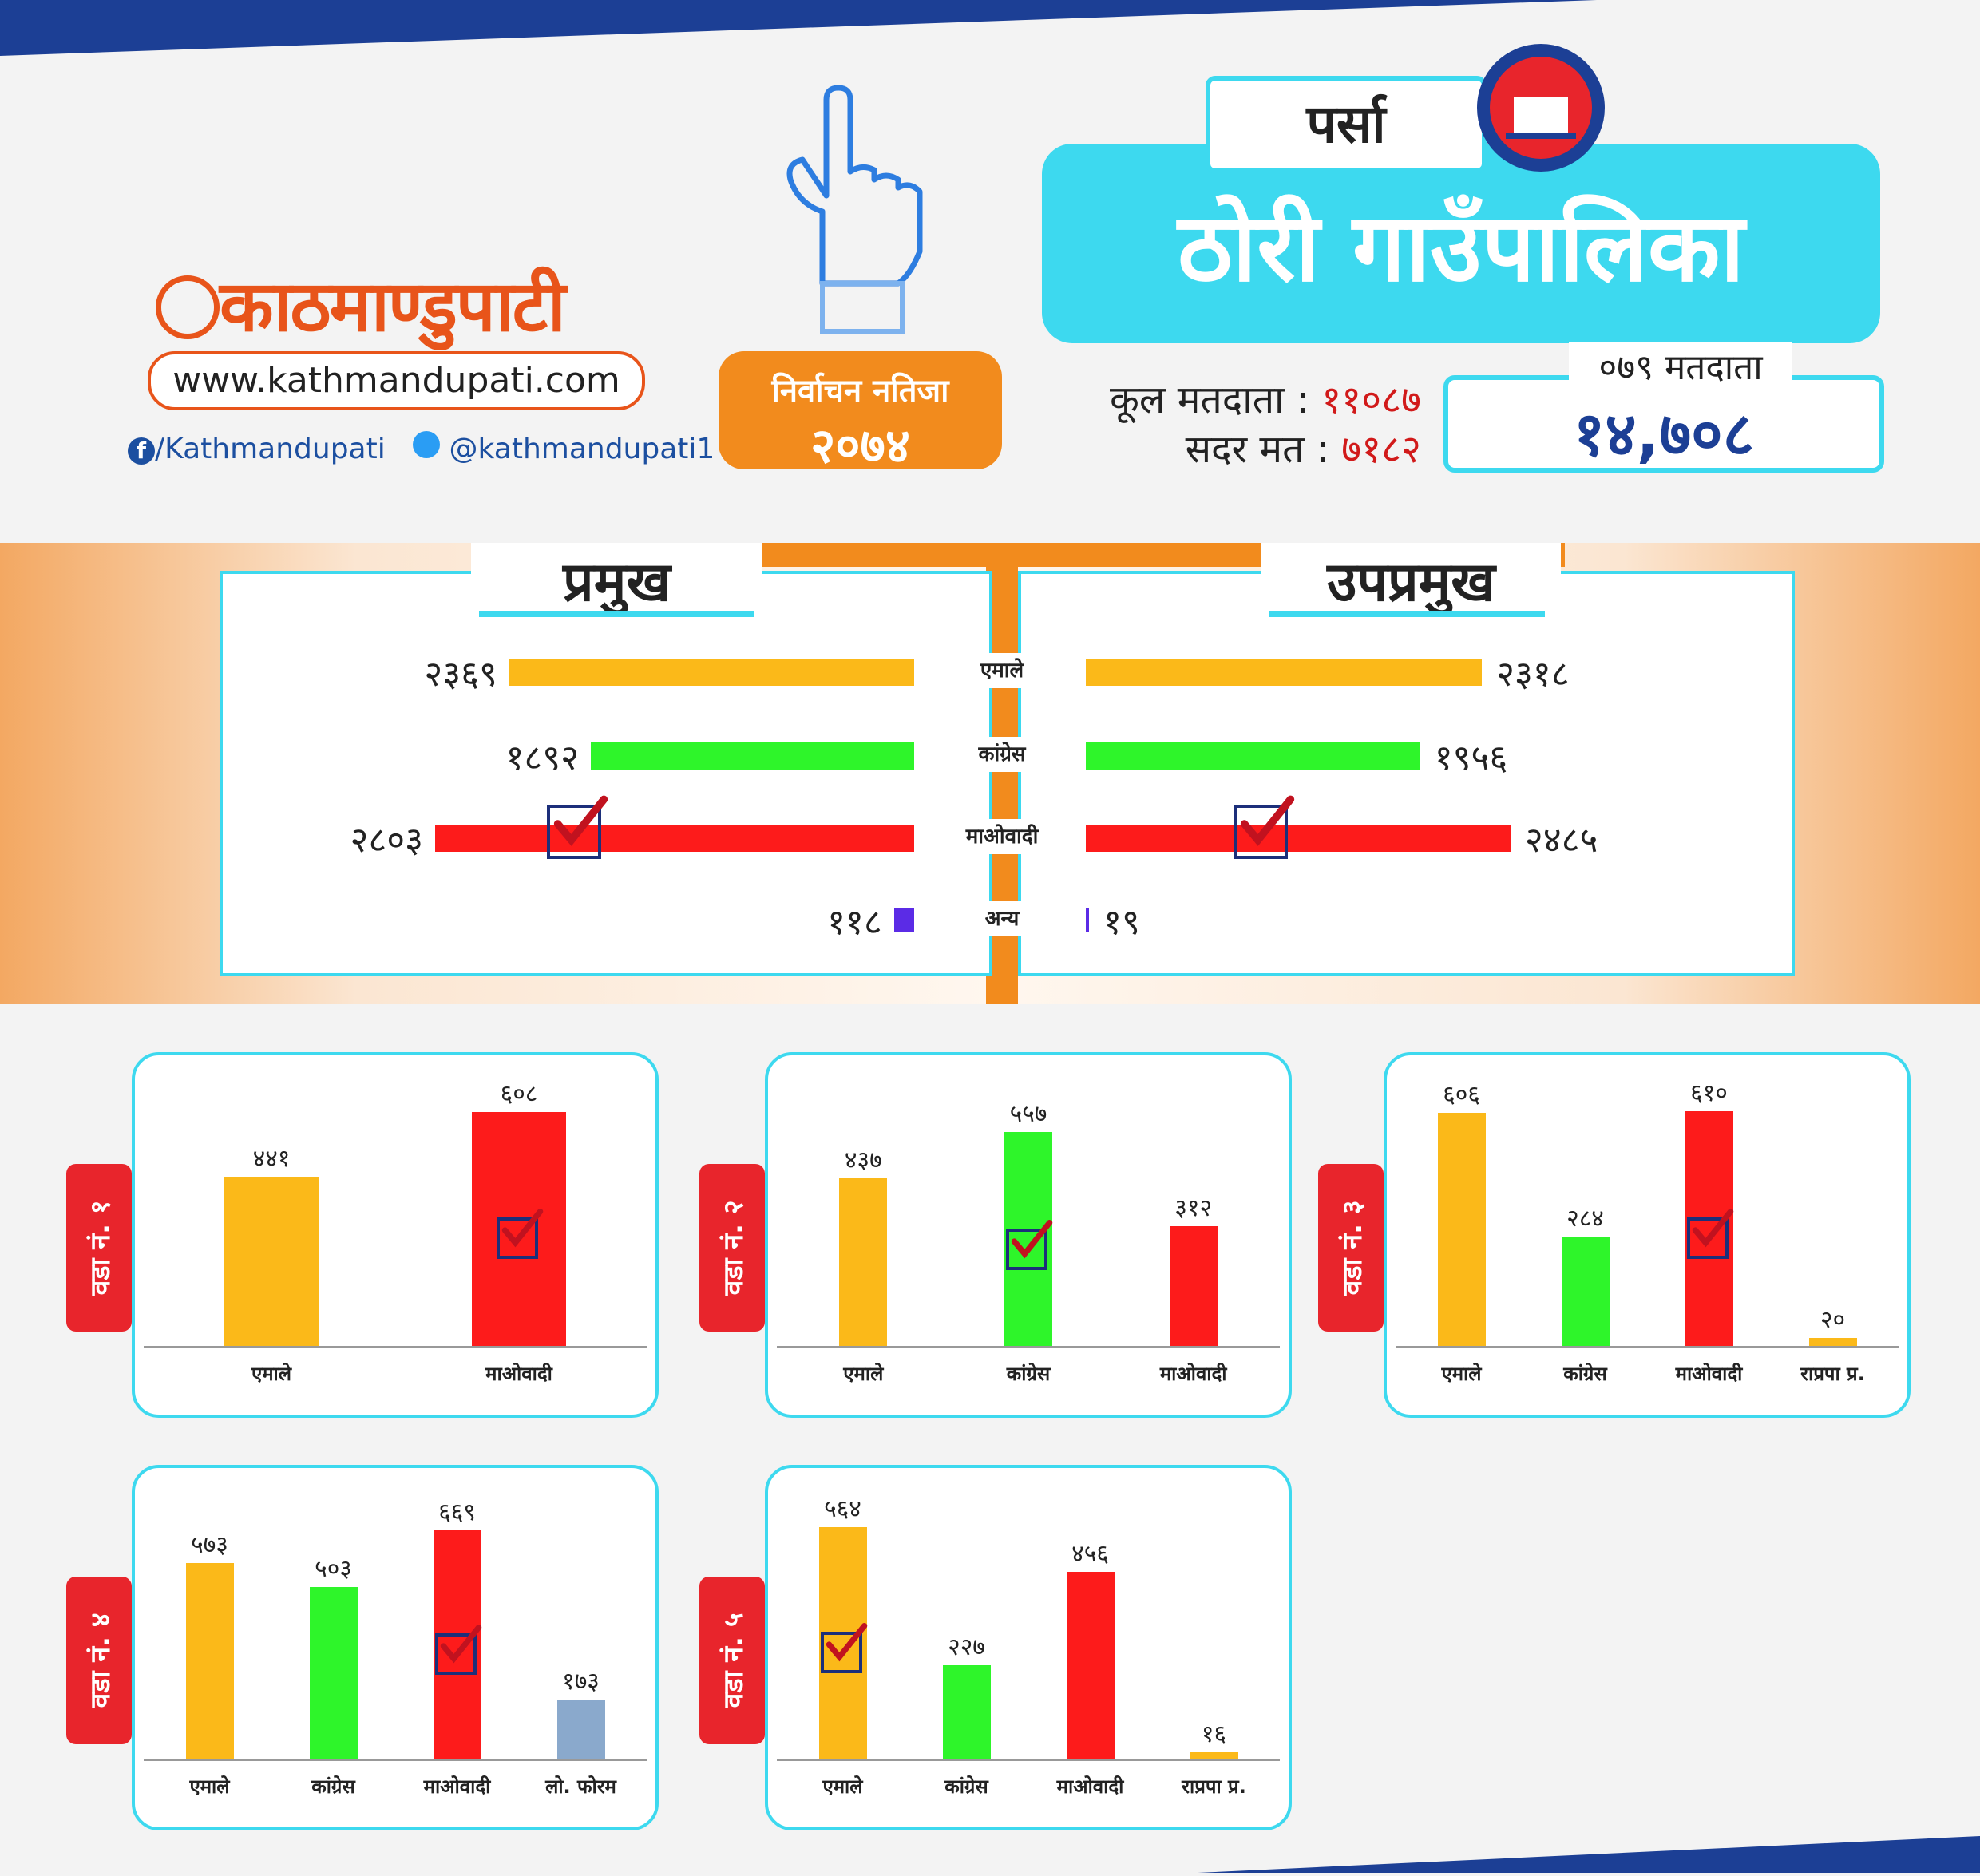  Describe the element at coordinates (1533, 674) in the screenshot. I see `deputy-value-label: २३१८` at that location.